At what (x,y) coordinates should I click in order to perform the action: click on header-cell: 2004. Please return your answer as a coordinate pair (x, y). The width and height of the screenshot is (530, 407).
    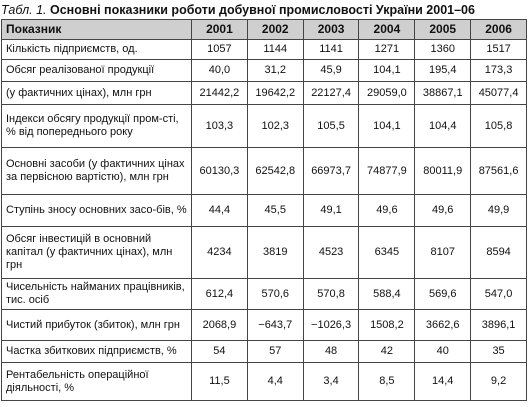
    Looking at the image, I should click on (387, 29).